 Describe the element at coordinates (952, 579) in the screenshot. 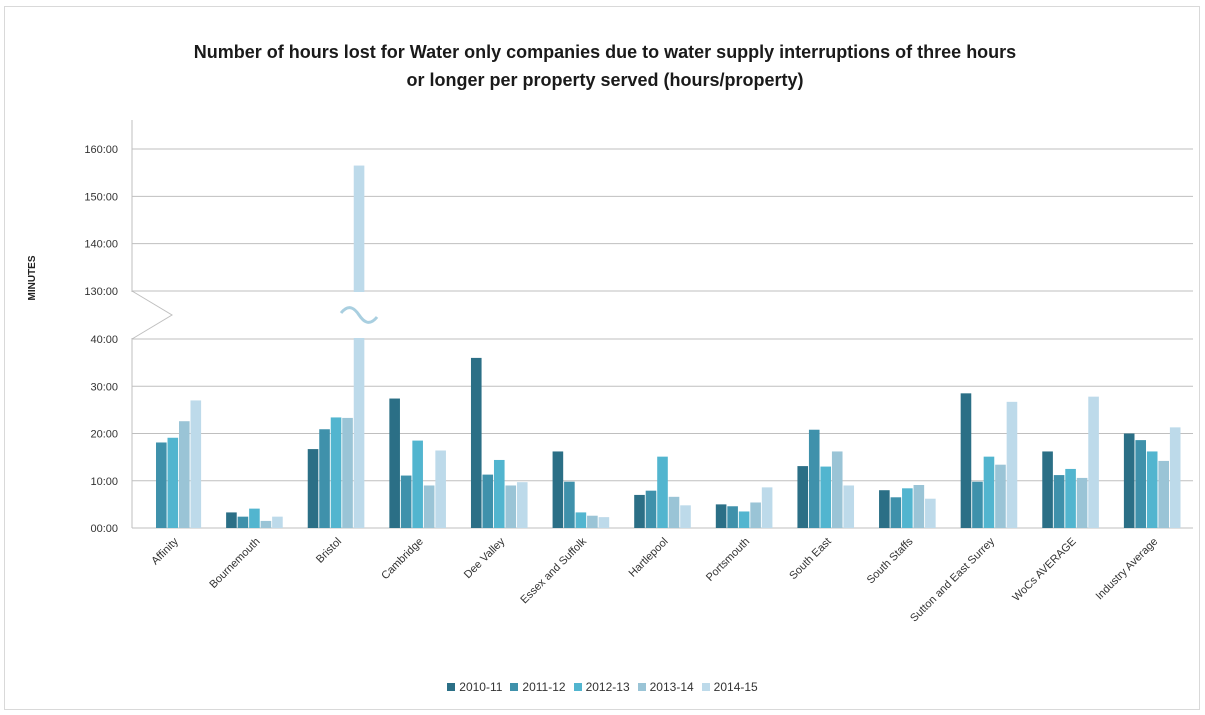

I see `x-tick-label: Sutton and East Surrey` at that location.